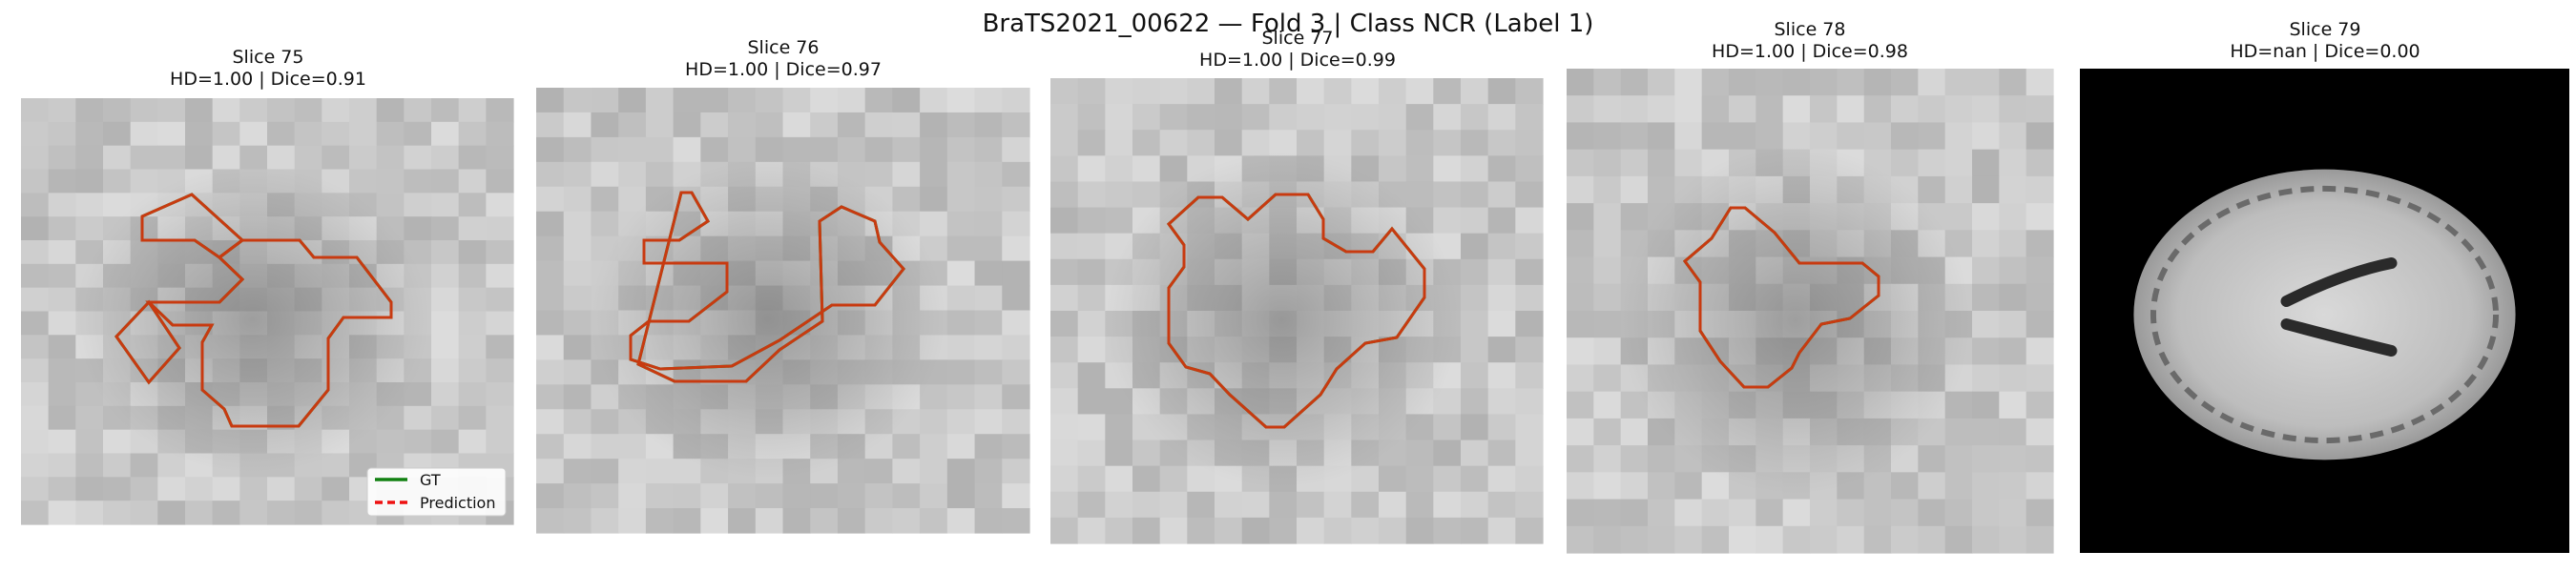 The height and width of the screenshot is (572, 2576). I want to click on prediction-contour-segment, so click(147, 342).